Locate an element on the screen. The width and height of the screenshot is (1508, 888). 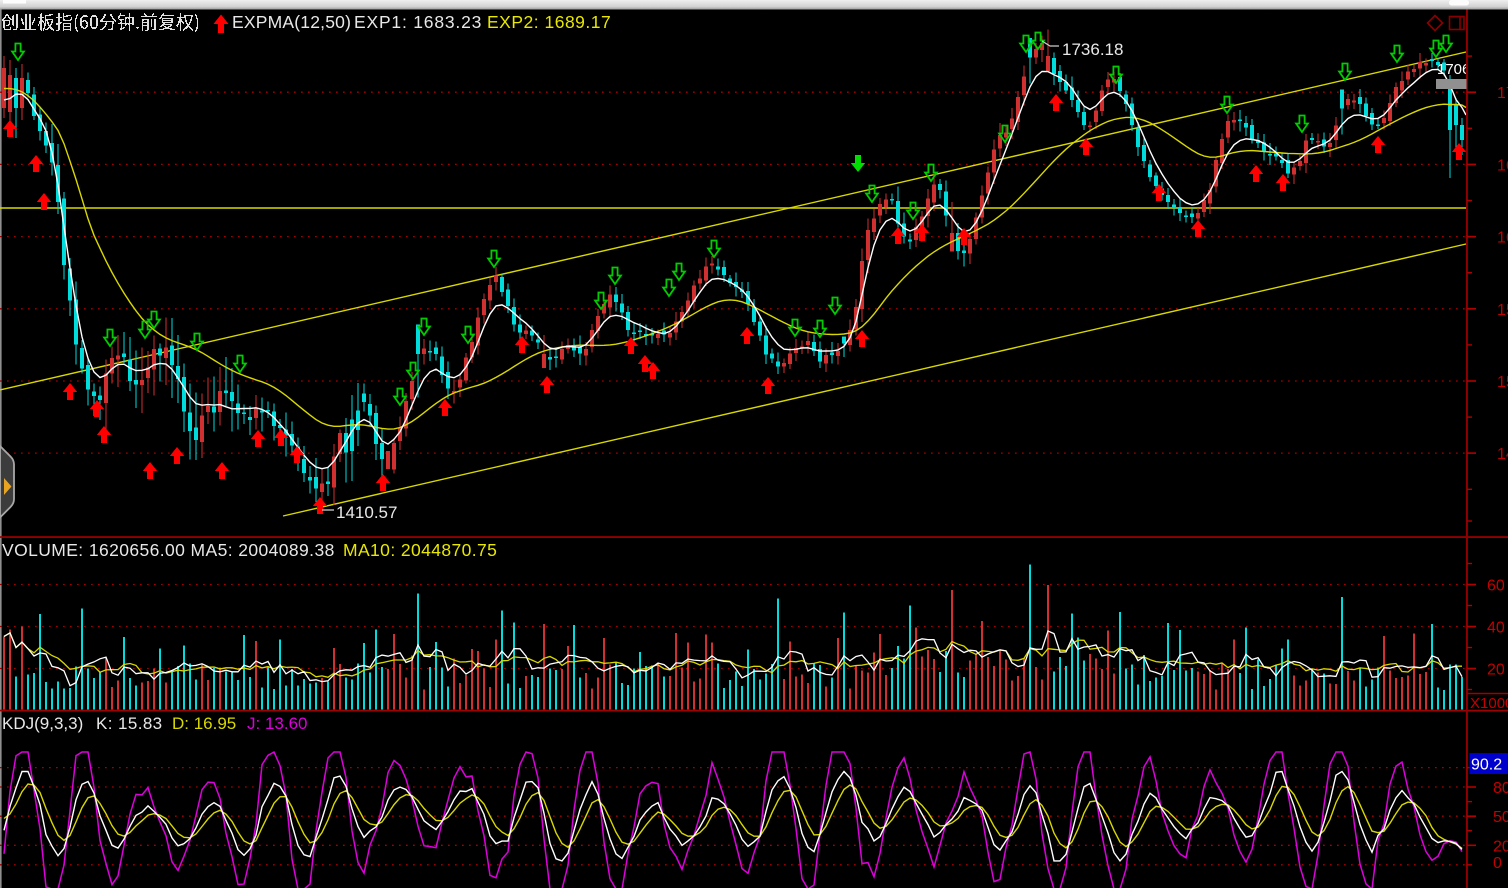
svg-text: 50 is located at coordinates (1500, 817).